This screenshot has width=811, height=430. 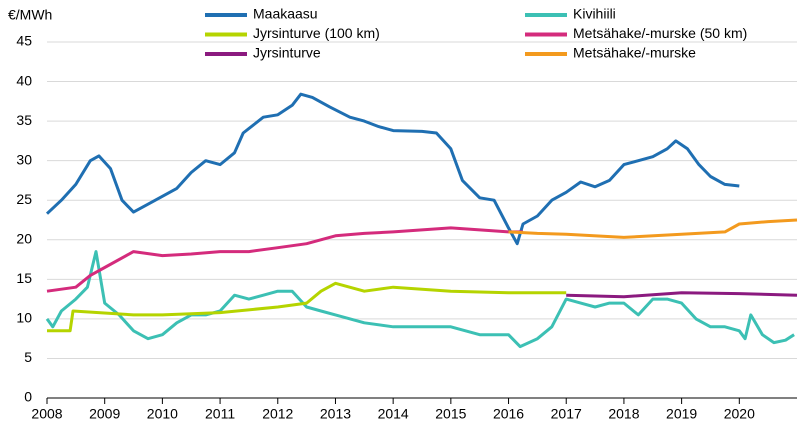 What do you see at coordinates (660, 33) in the screenshot?
I see `legend-label: Metsähake/-murske (50 km)` at bounding box center [660, 33].